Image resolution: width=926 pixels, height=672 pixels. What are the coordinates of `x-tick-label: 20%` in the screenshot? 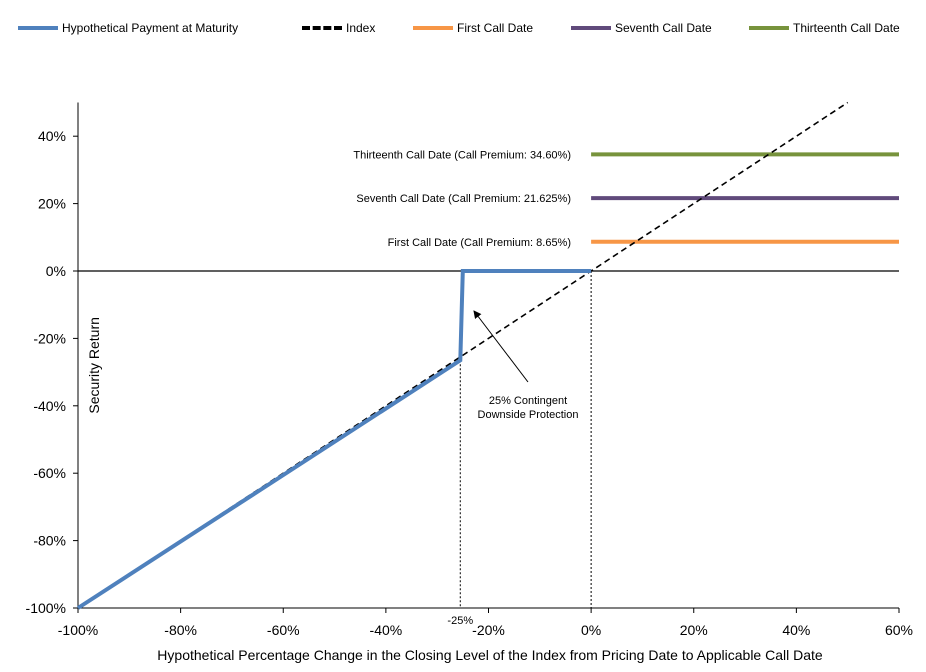 It's located at (694, 630).